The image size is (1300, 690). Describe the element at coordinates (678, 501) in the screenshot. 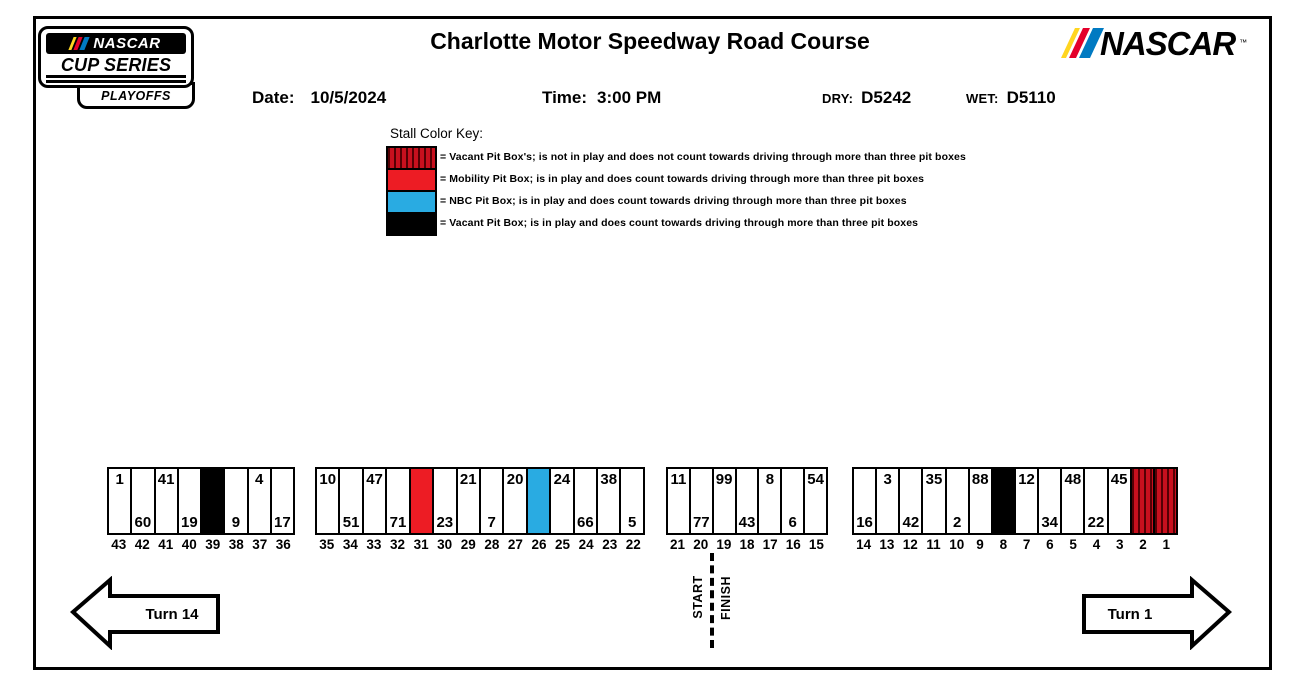

I see `pit-stall-21: 11` at that location.